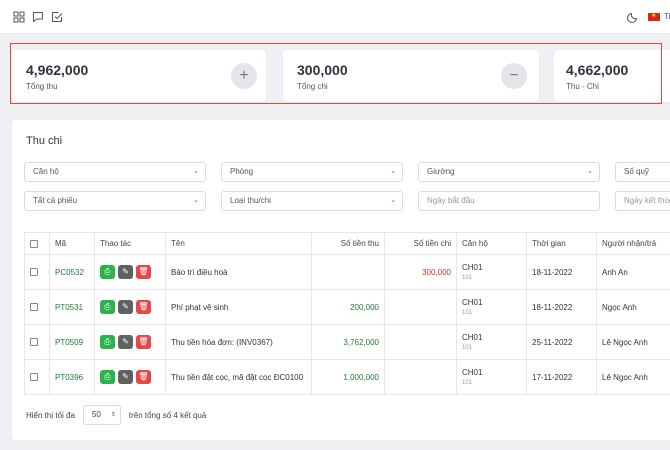  What do you see at coordinates (115, 201) in the screenshot?
I see `voucher-type-select: Tất cả phiếu ⌄` at bounding box center [115, 201].